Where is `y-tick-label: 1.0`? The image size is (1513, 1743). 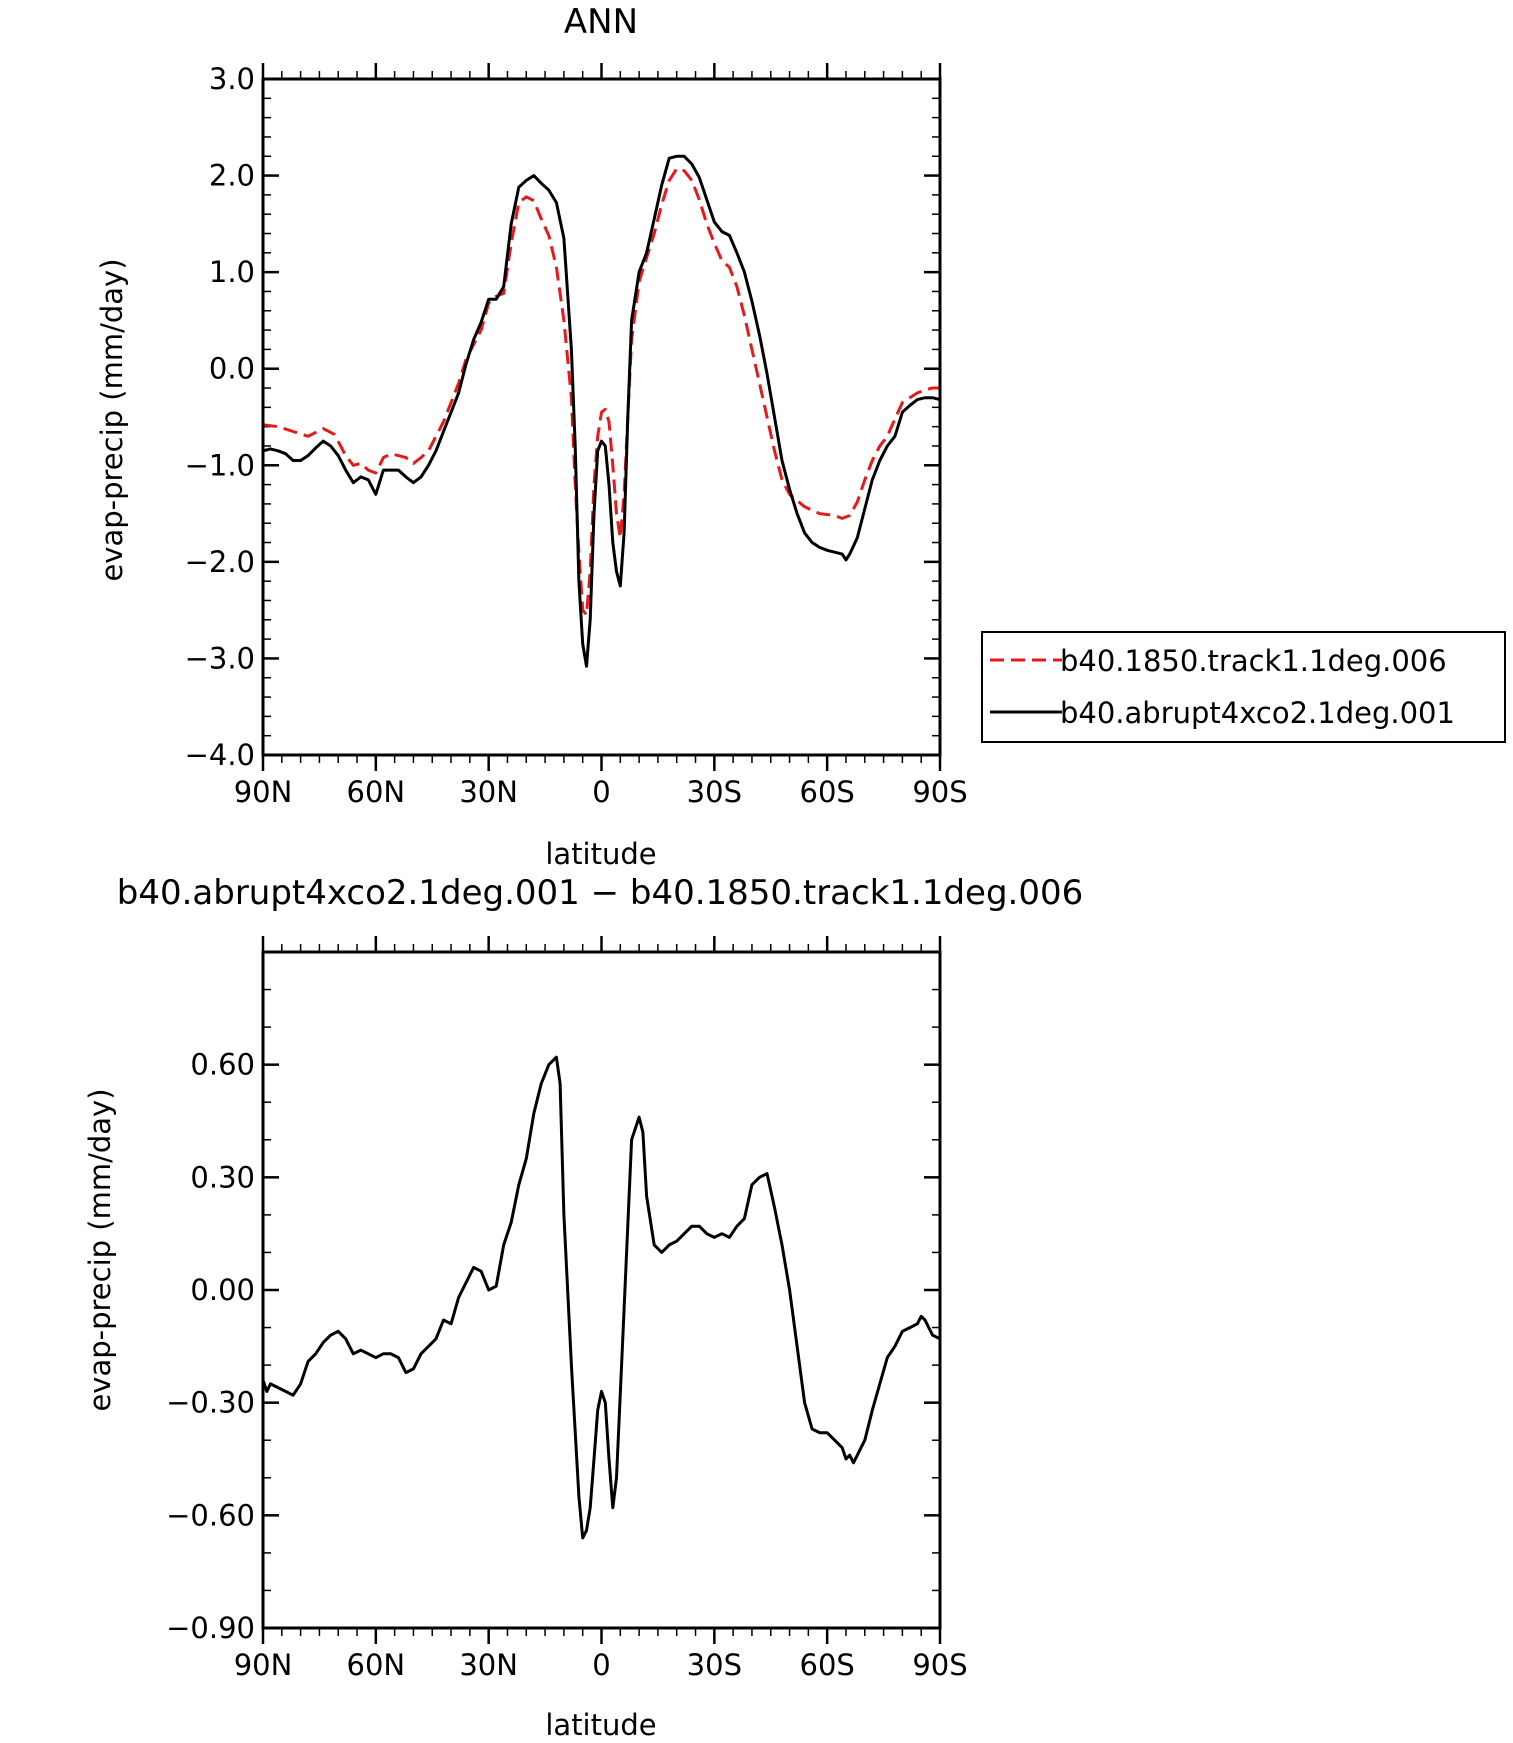 y-tick-label: 1.0 is located at coordinates (232, 272).